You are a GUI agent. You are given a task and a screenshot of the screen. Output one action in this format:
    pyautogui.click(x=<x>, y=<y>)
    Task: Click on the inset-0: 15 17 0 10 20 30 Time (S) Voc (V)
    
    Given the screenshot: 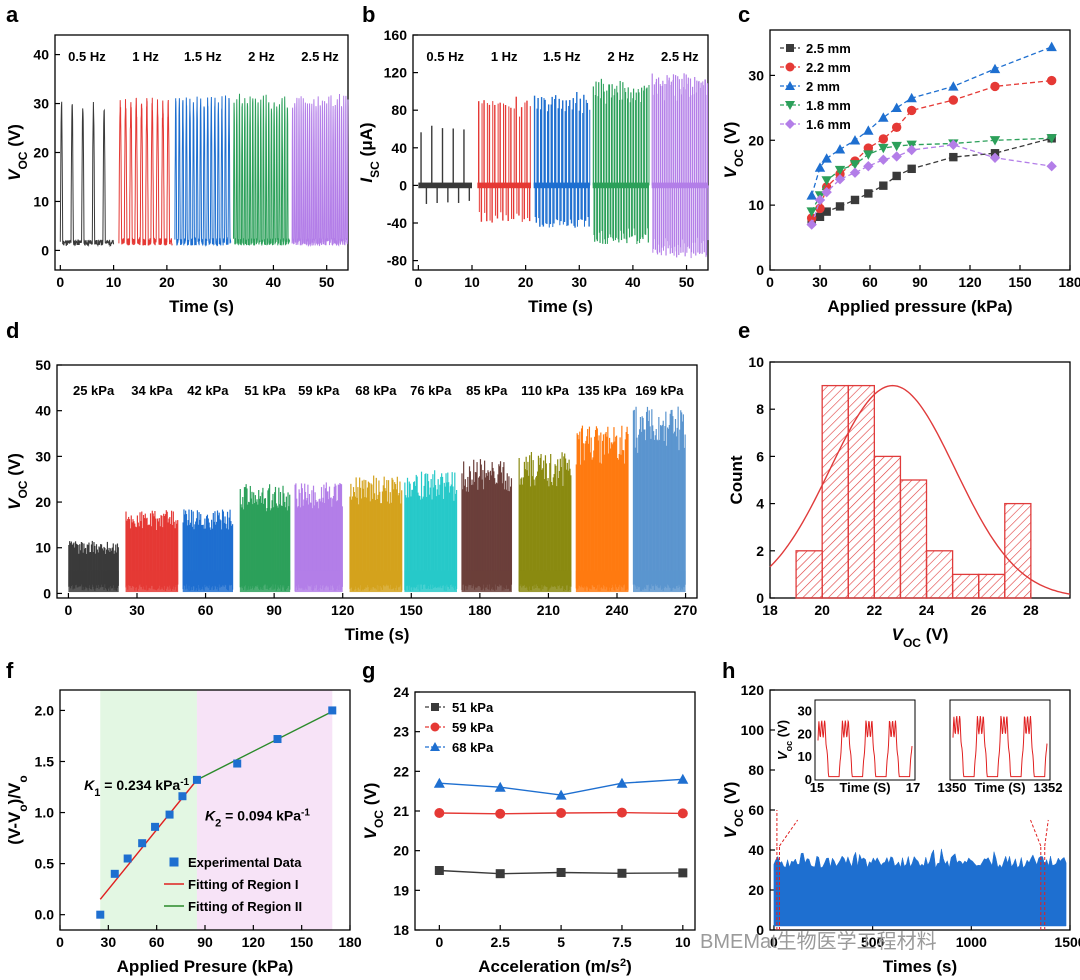 What is the action you would take?
    pyautogui.click(x=847, y=747)
    